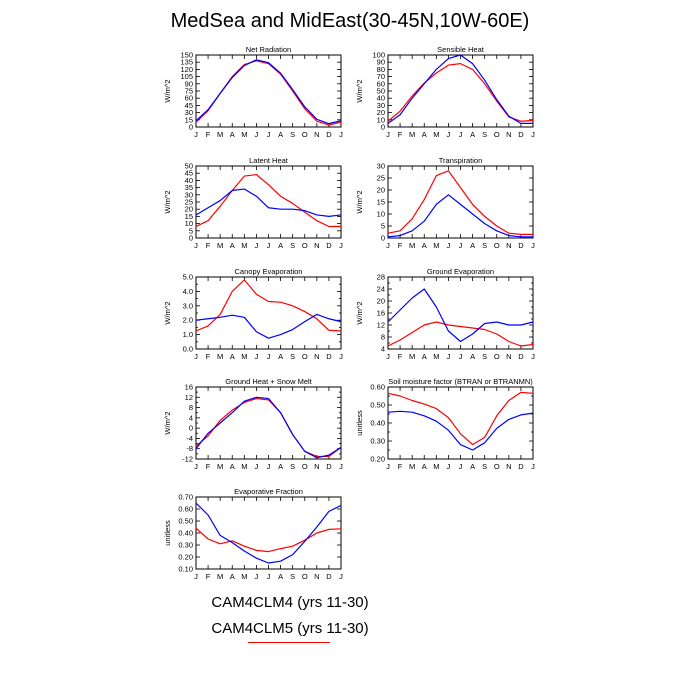  What do you see at coordinates (378, 55) in the screenshot?
I see `y-tick-label: 100` at bounding box center [378, 55].